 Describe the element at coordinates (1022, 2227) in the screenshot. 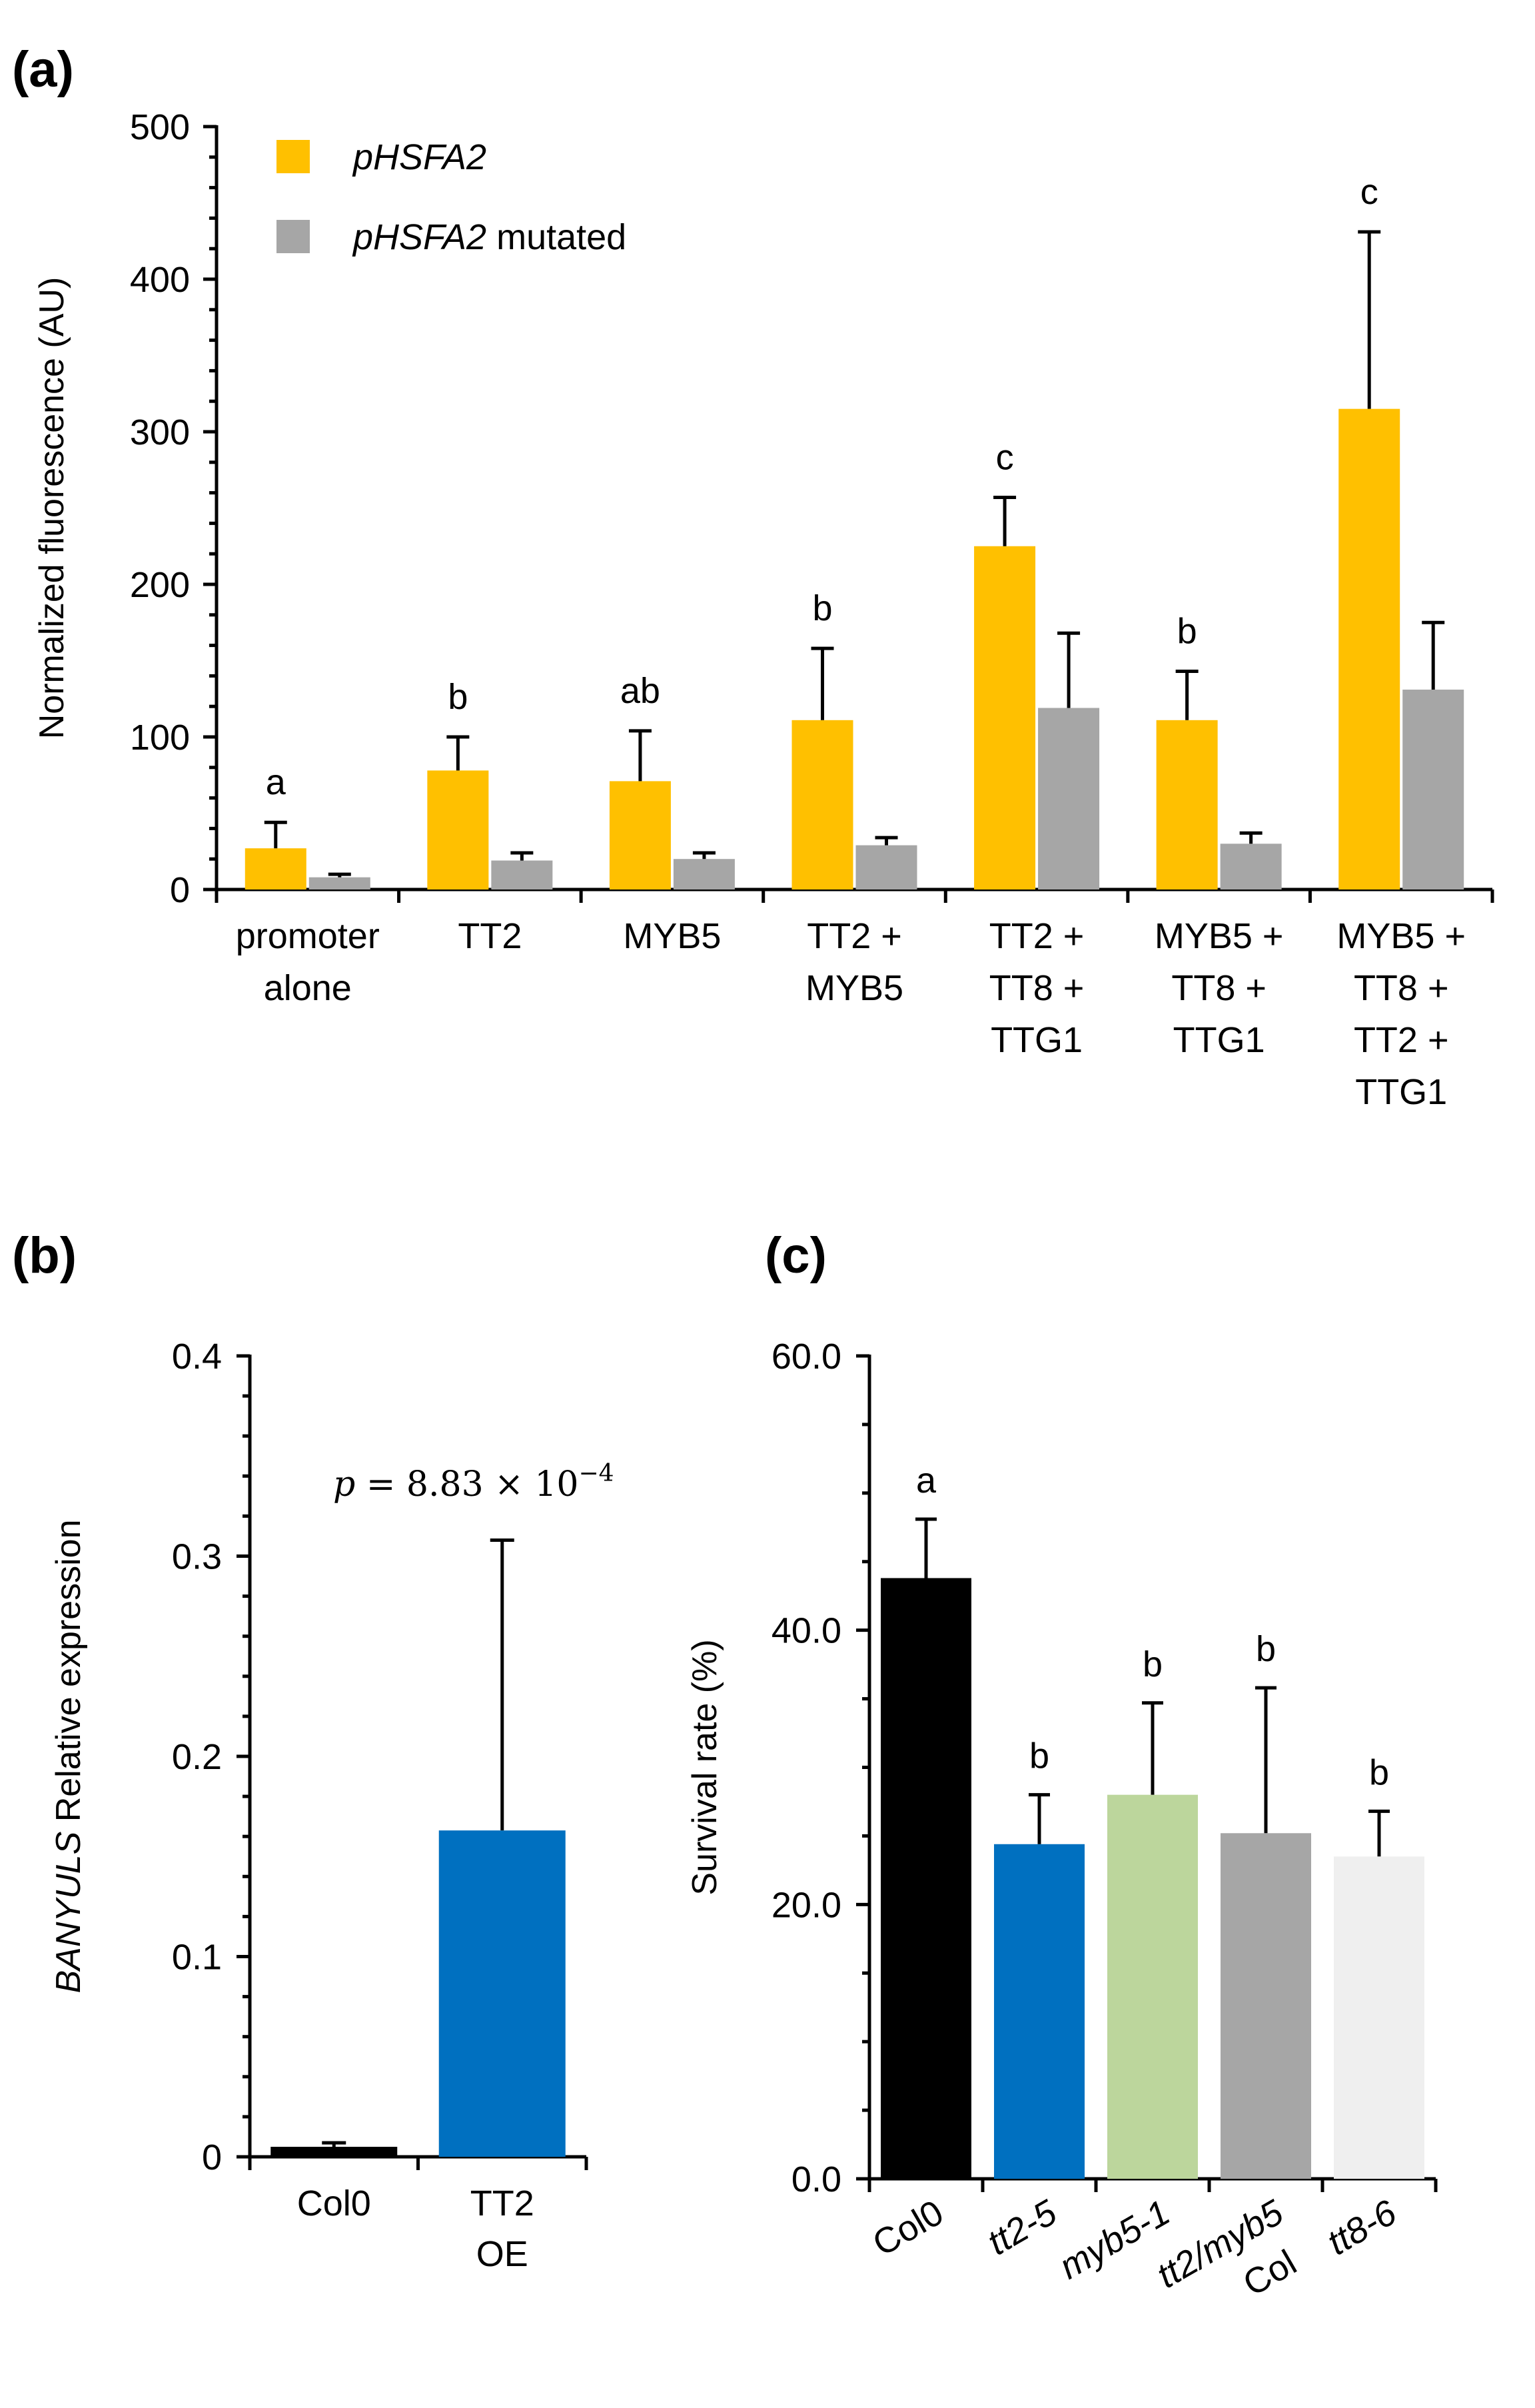

I see `panel-c-category-label: tt2-5` at that location.